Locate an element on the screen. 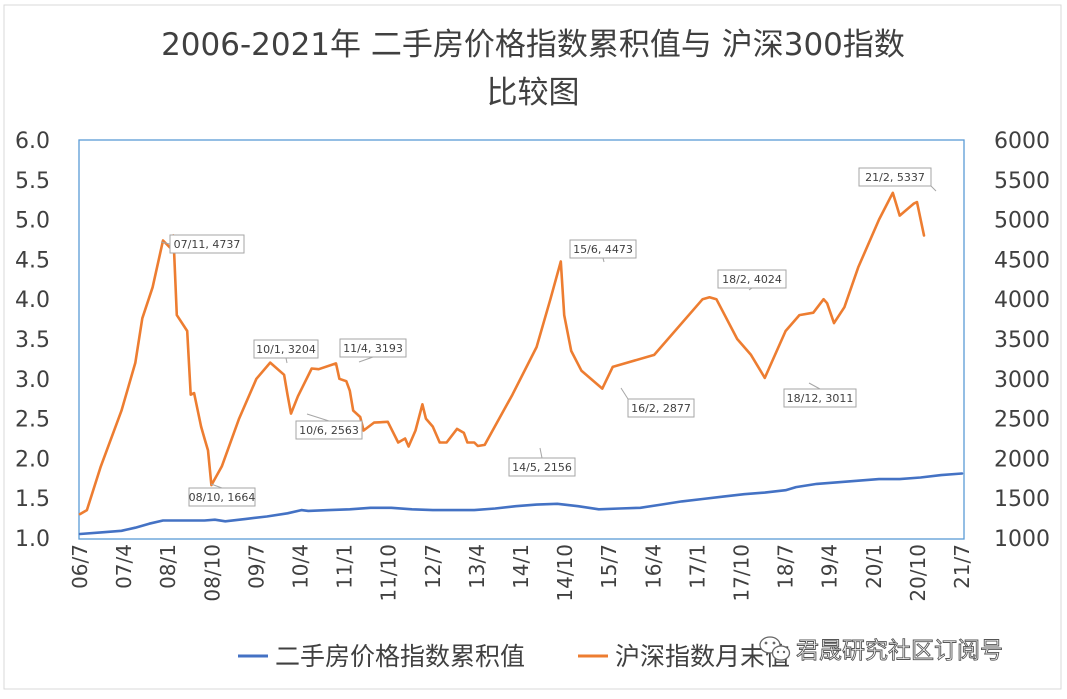 The height and width of the screenshot is (699, 1067). annotation-label: 21/2, 5337 is located at coordinates (895, 177).